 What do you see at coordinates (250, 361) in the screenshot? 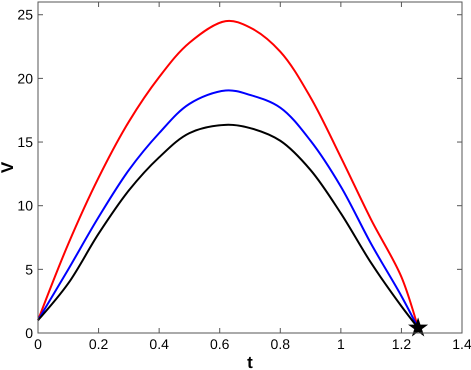
I see `x-axis-title: t` at bounding box center [250, 361].